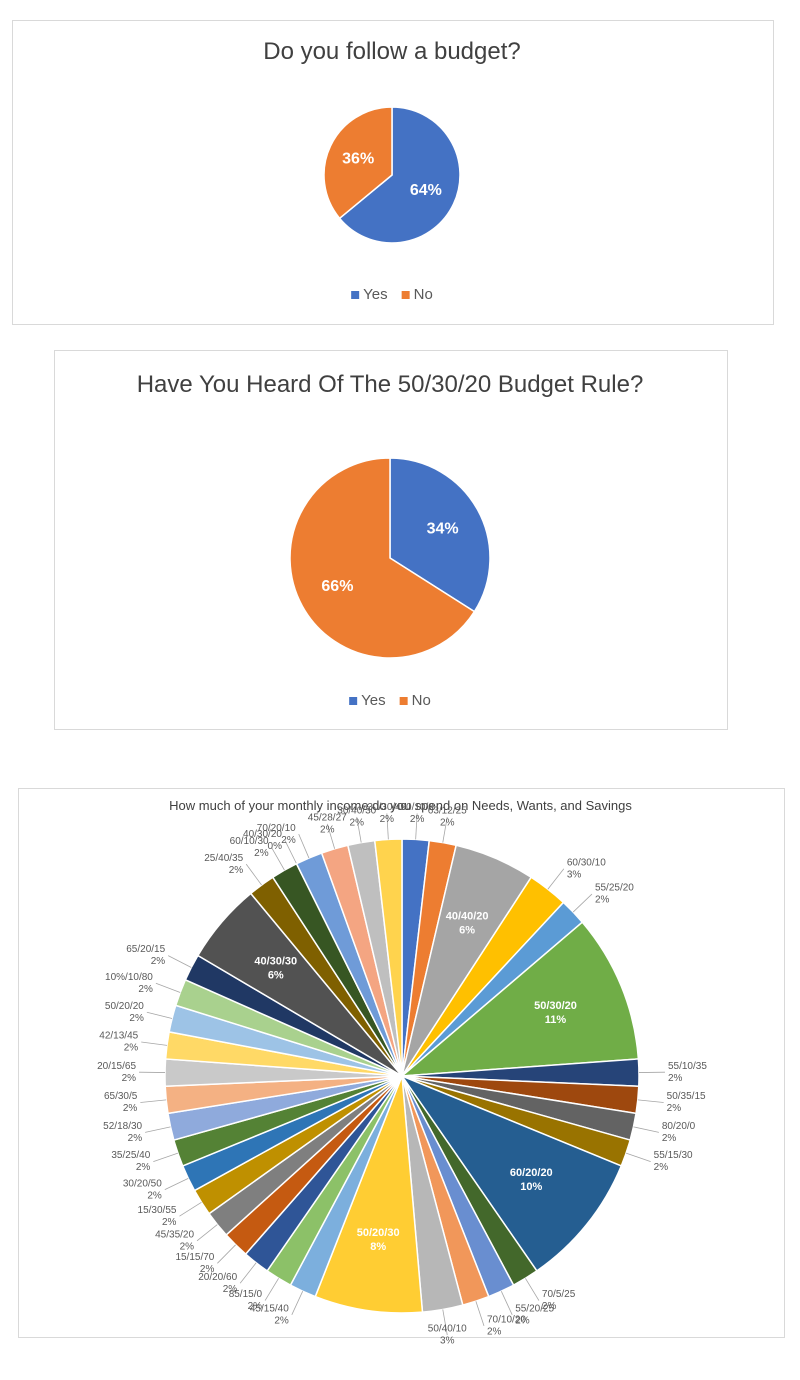 The height and width of the screenshot is (1380, 800). Describe the element at coordinates (378, 1233) in the screenshot. I see `slice-label: 50/20/30` at that location.